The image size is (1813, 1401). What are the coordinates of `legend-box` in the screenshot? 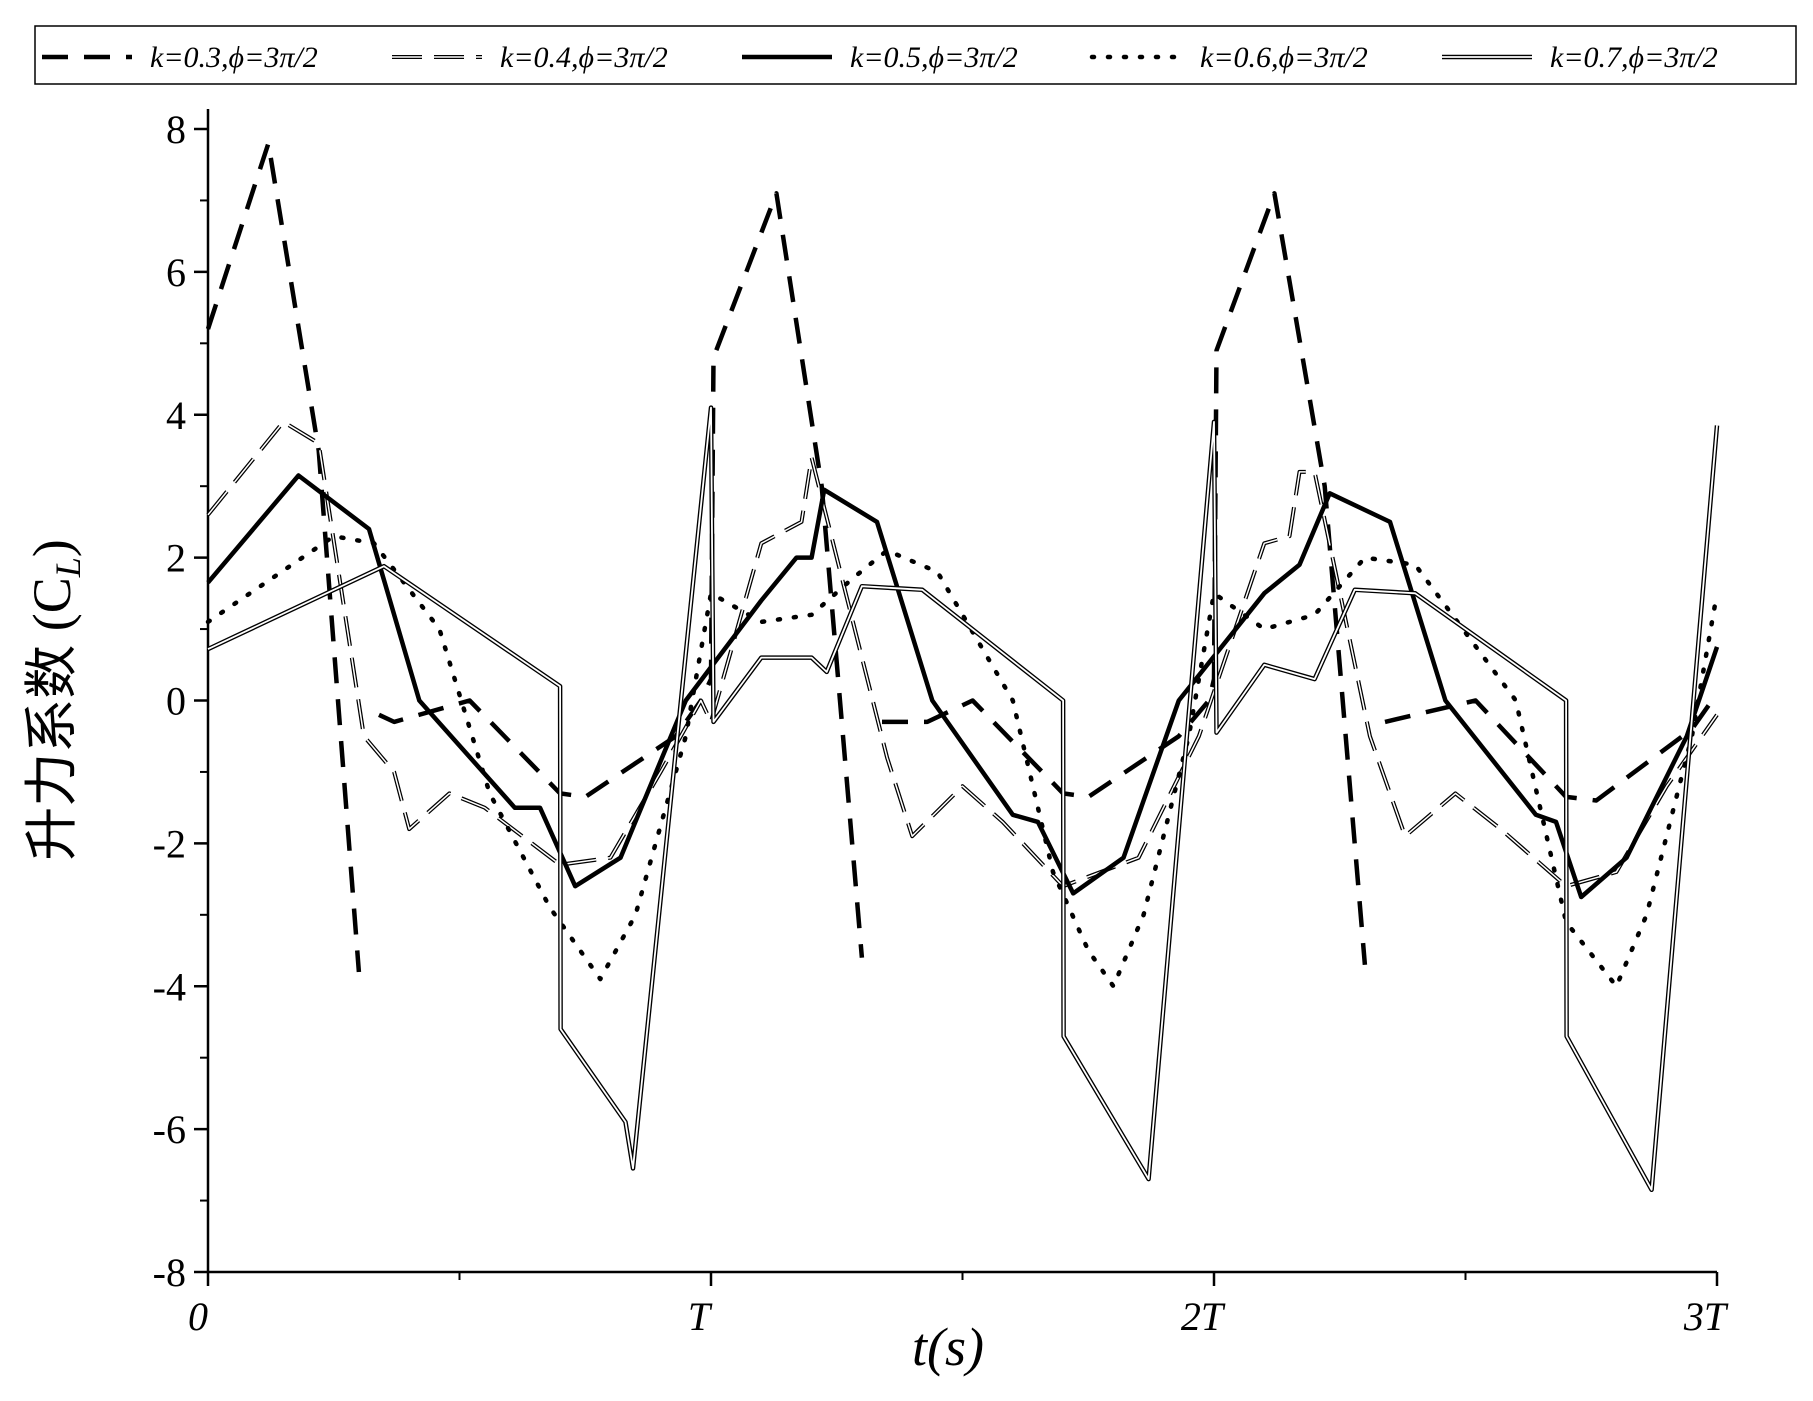 It's located at (915, 55).